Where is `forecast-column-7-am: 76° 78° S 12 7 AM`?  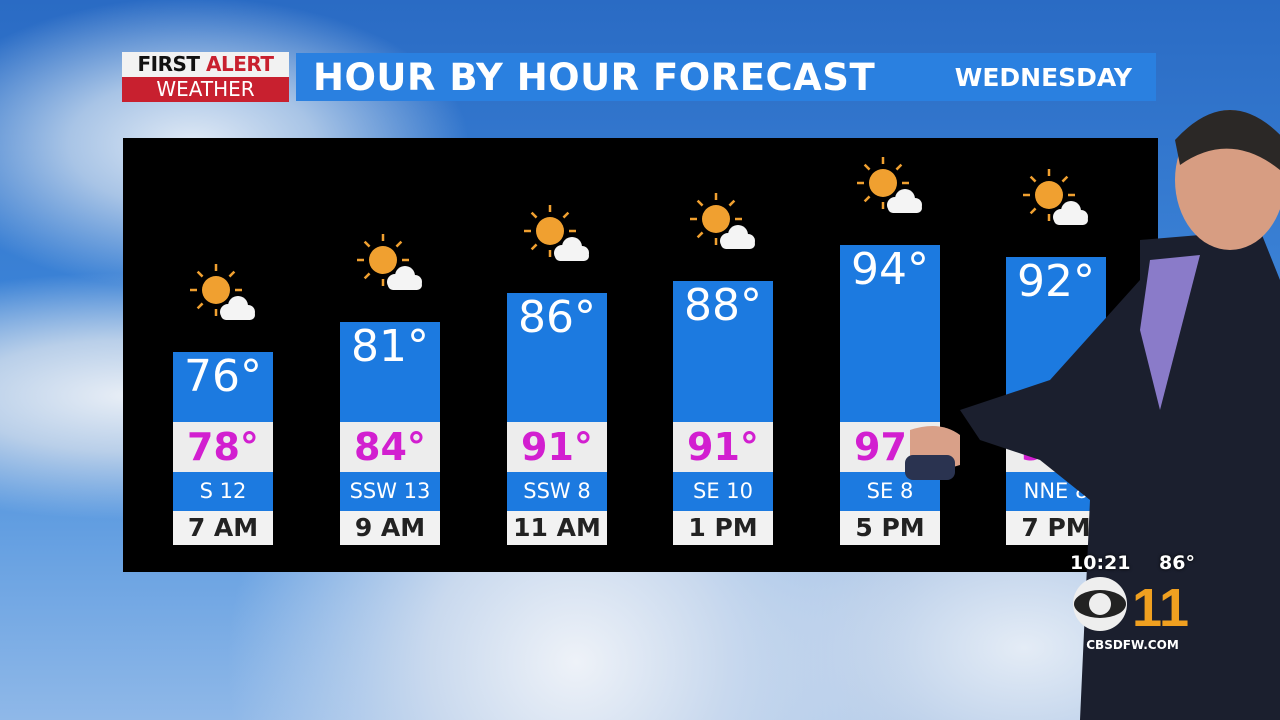 forecast-column-7-am: 76° 78° S 12 7 AM is located at coordinates (223, 355).